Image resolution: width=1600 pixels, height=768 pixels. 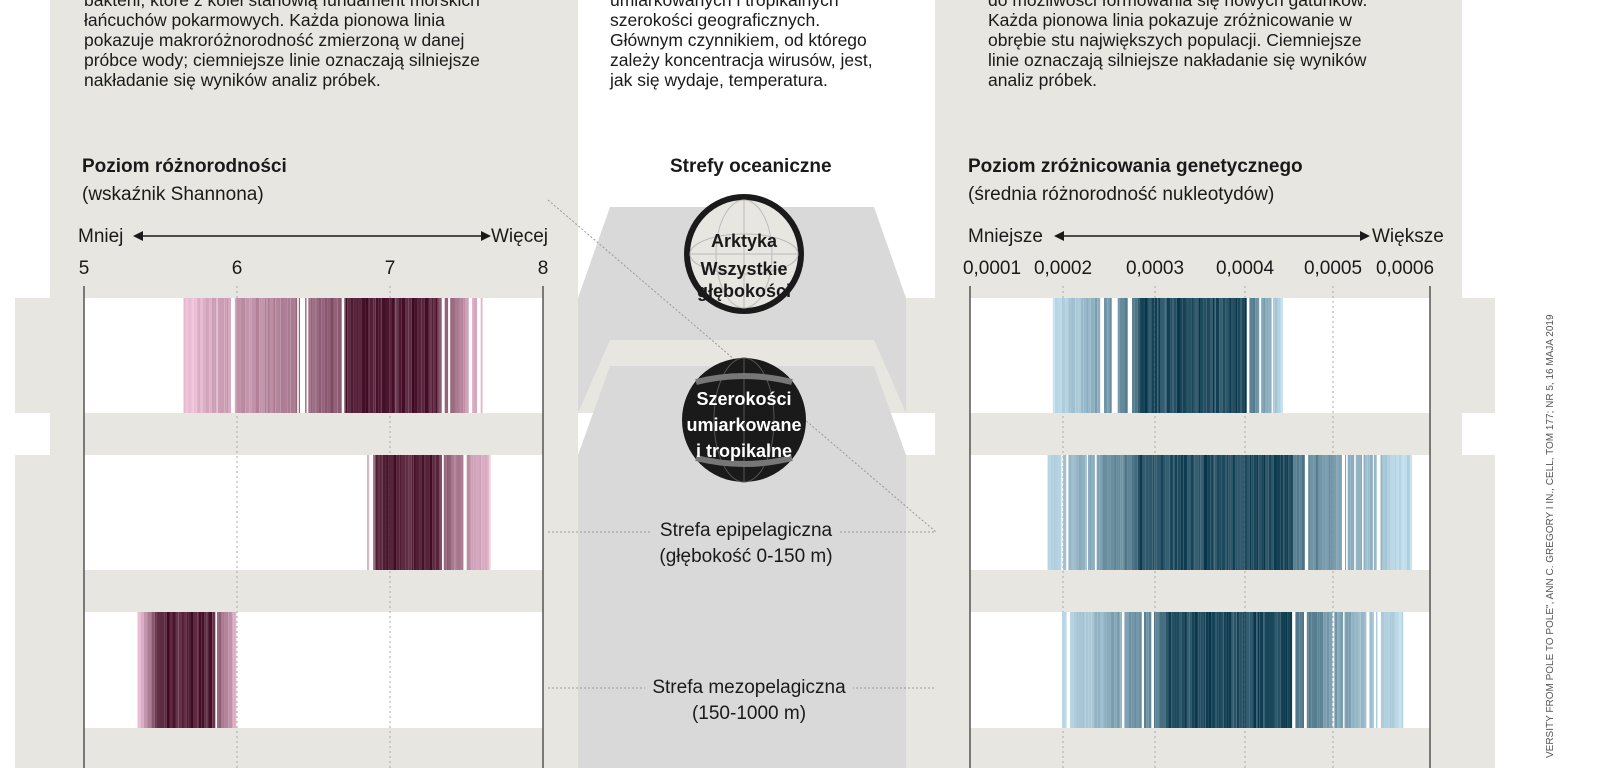 I want to click on center-text-line: szerokości geograficznych., so click(x=715, y=20).